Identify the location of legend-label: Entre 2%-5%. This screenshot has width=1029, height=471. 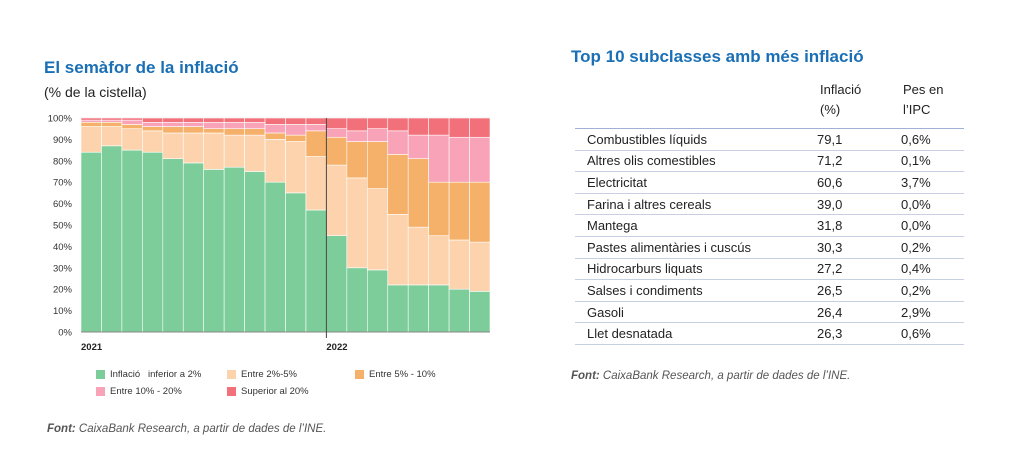
(269, 374).